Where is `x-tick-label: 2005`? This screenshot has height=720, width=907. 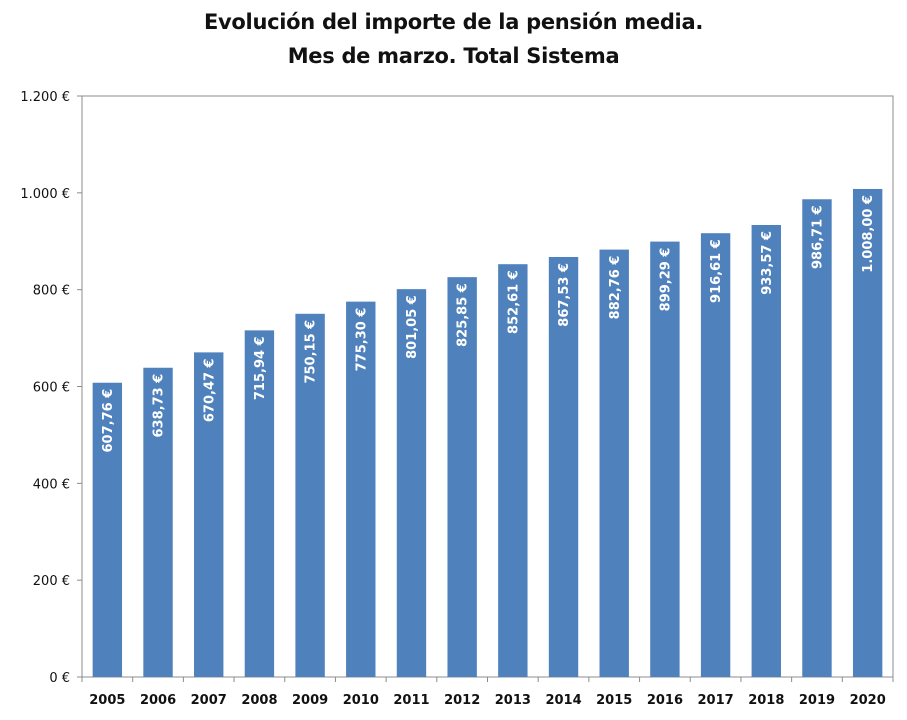 x-tick-label: 2005 is located at coordinates (107, 700).